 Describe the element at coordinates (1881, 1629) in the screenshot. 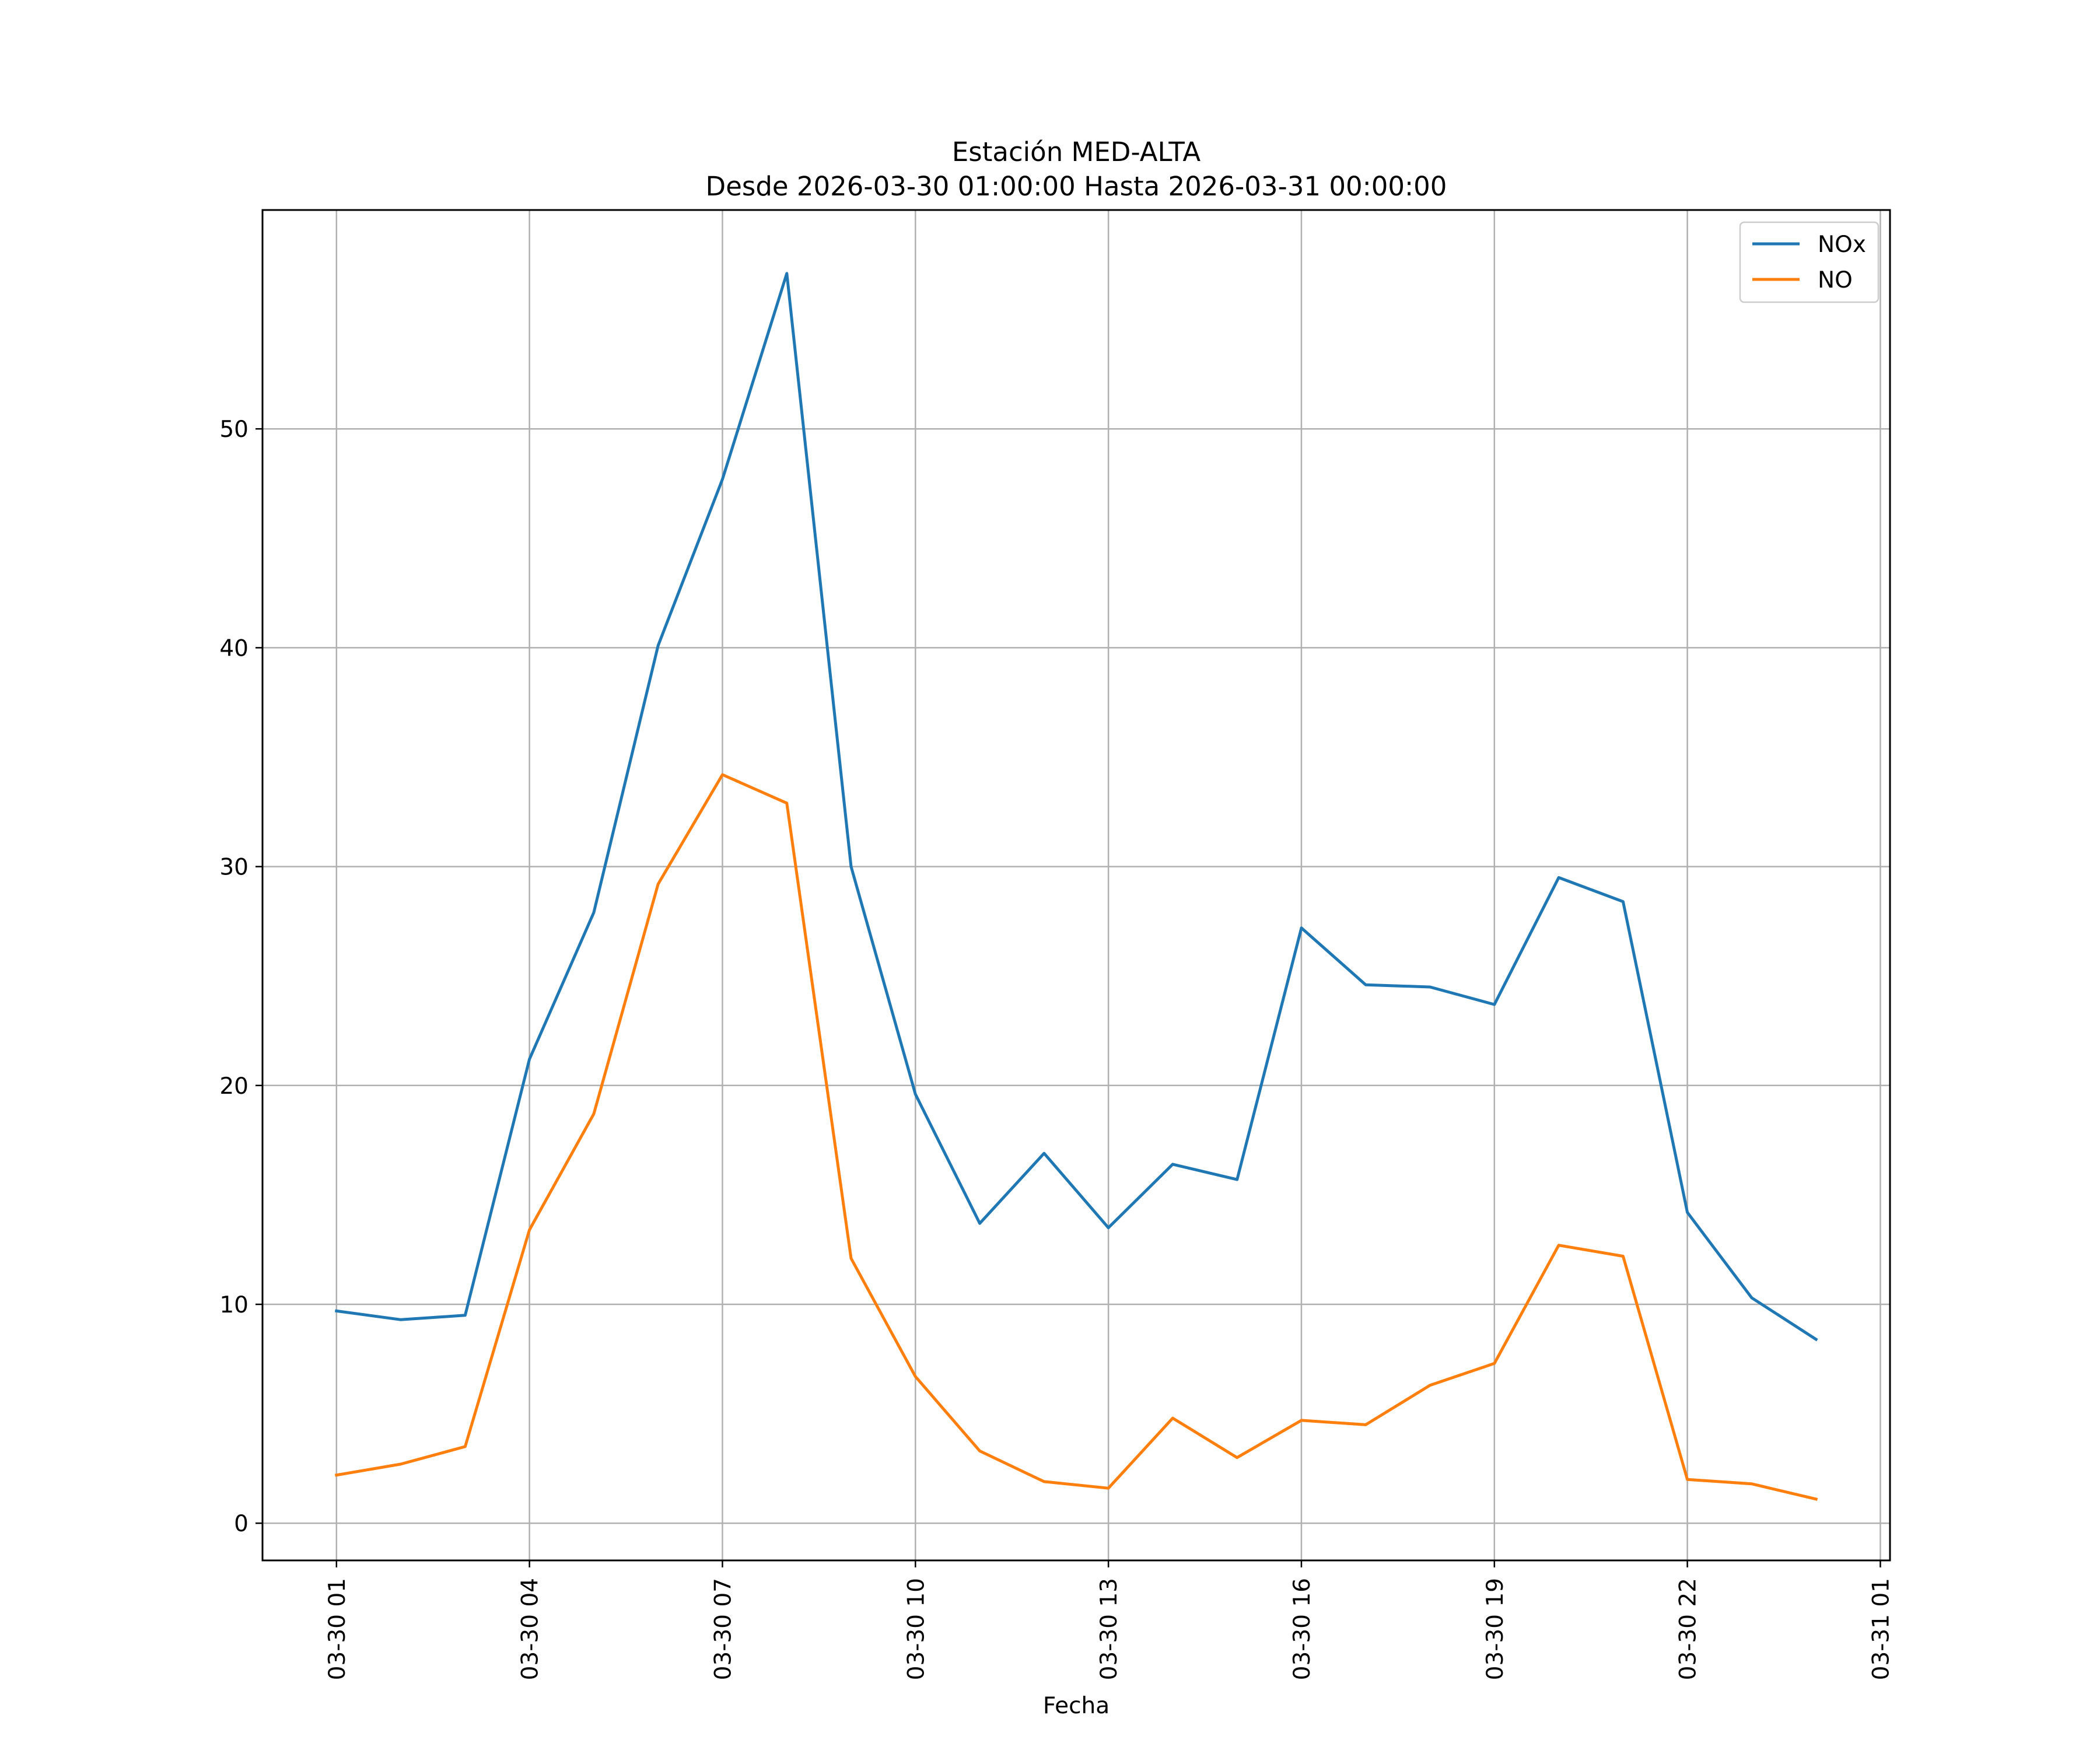

I see `x-tick-label: 03-31 01` at that location.